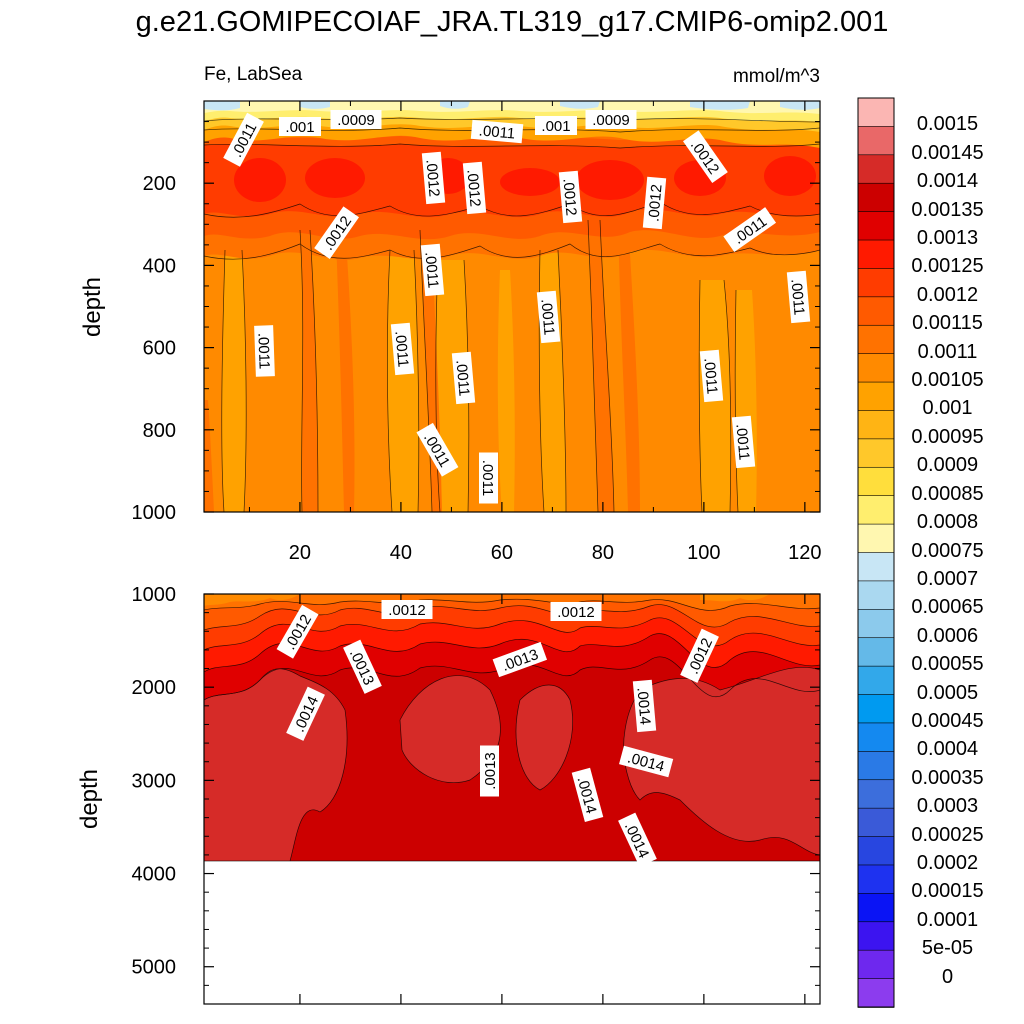 The image size is (1024, 1024). What do you see at coordinates (776, 76) in the screenshot?
I see `units-label: mmol/m^3` at bounding box center [776, 76].